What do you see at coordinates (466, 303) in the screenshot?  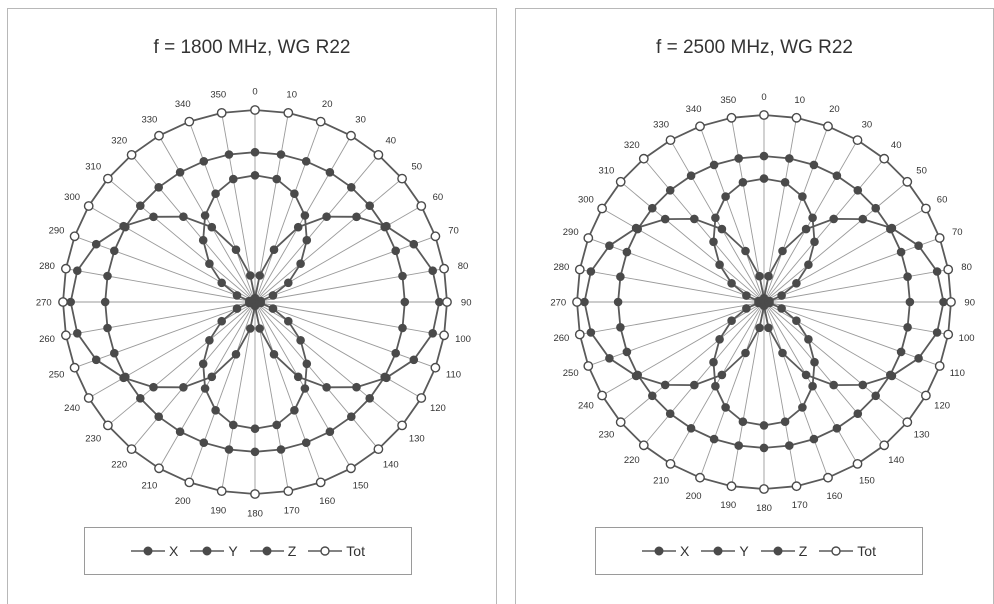 I see `angle-tick-label: 90` at bounding box center [466, 303].